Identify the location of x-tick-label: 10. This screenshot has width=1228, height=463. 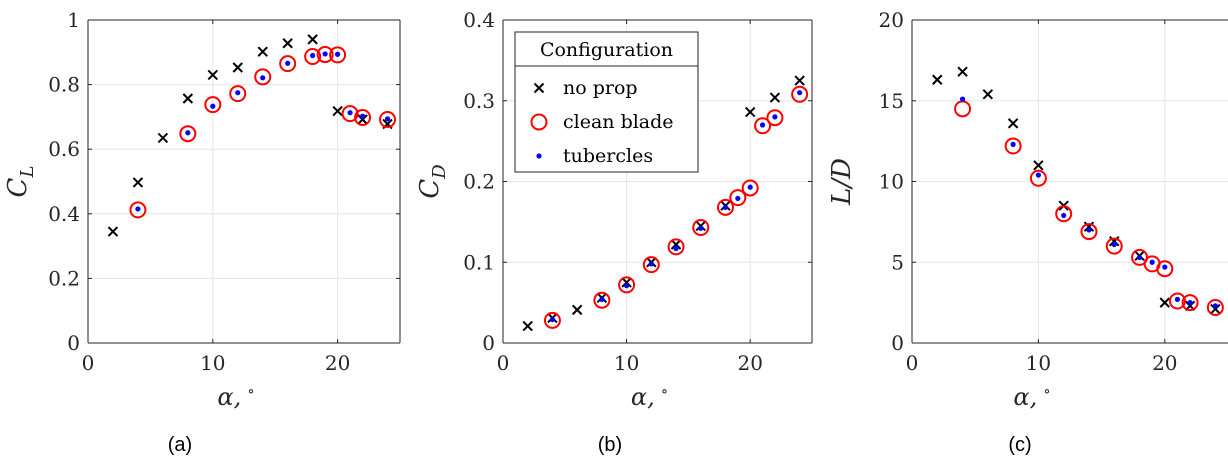
(626, 363).